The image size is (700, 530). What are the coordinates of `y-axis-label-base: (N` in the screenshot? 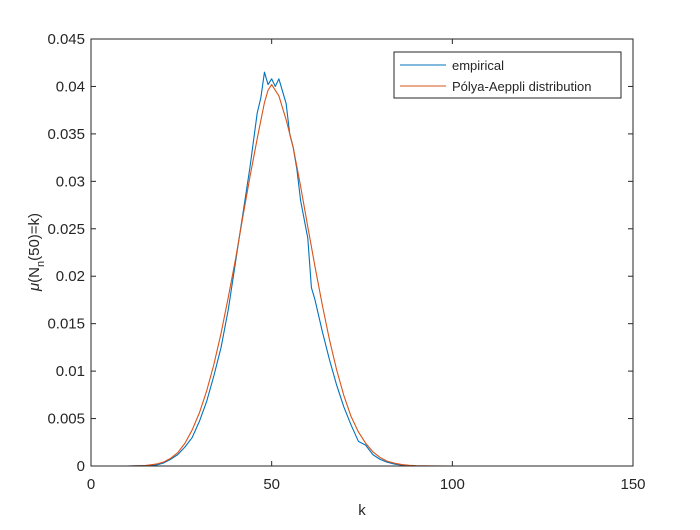 It's located at (34, 275).